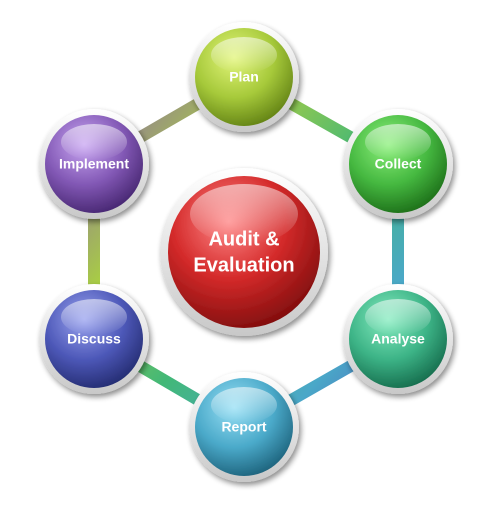  I want to click on step-label-analyse: Analyse, so click(398, 339).